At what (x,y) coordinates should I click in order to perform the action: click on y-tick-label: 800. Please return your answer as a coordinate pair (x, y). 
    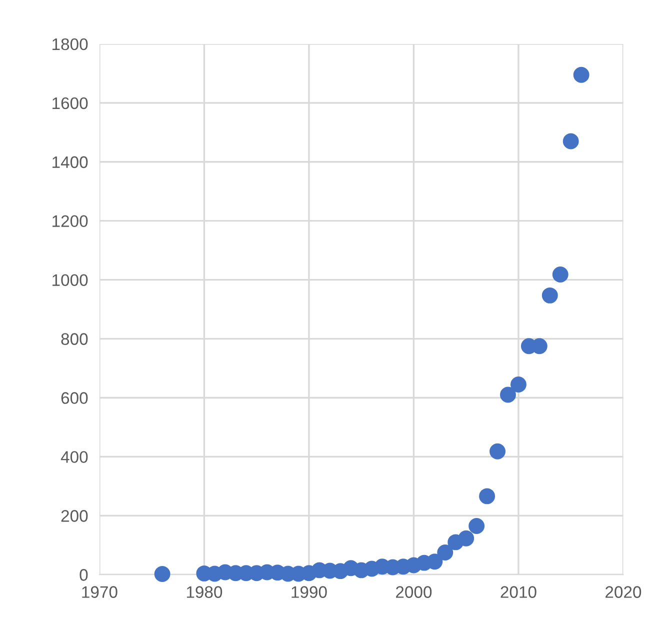
    Looking at the image, I should click on (74, 339).